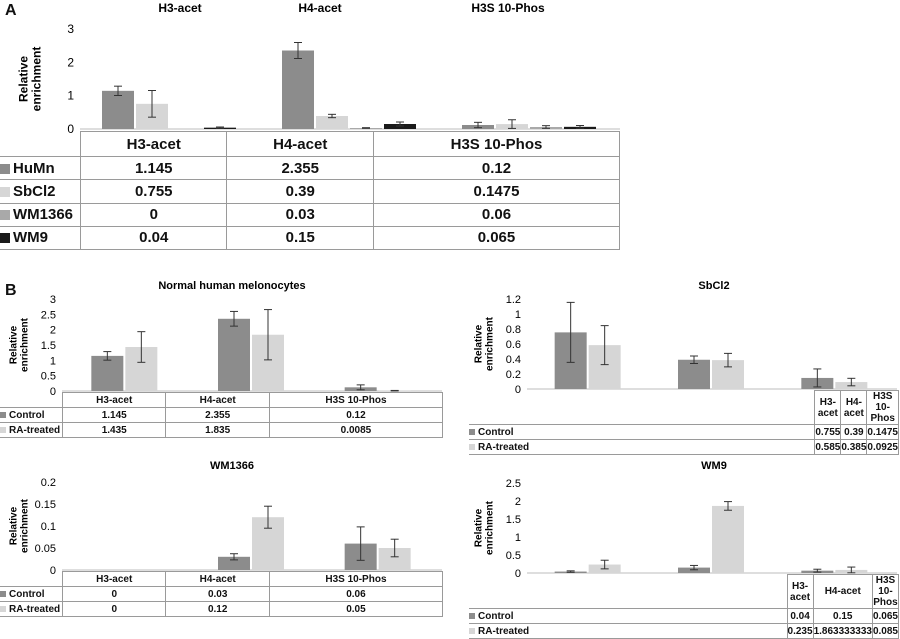 This screenshot has height=639, width=900. What do you see at coordinates (40, 168) in the screenshot?
I see `legend-cell: HuMn` at bounding box center [40, 168].